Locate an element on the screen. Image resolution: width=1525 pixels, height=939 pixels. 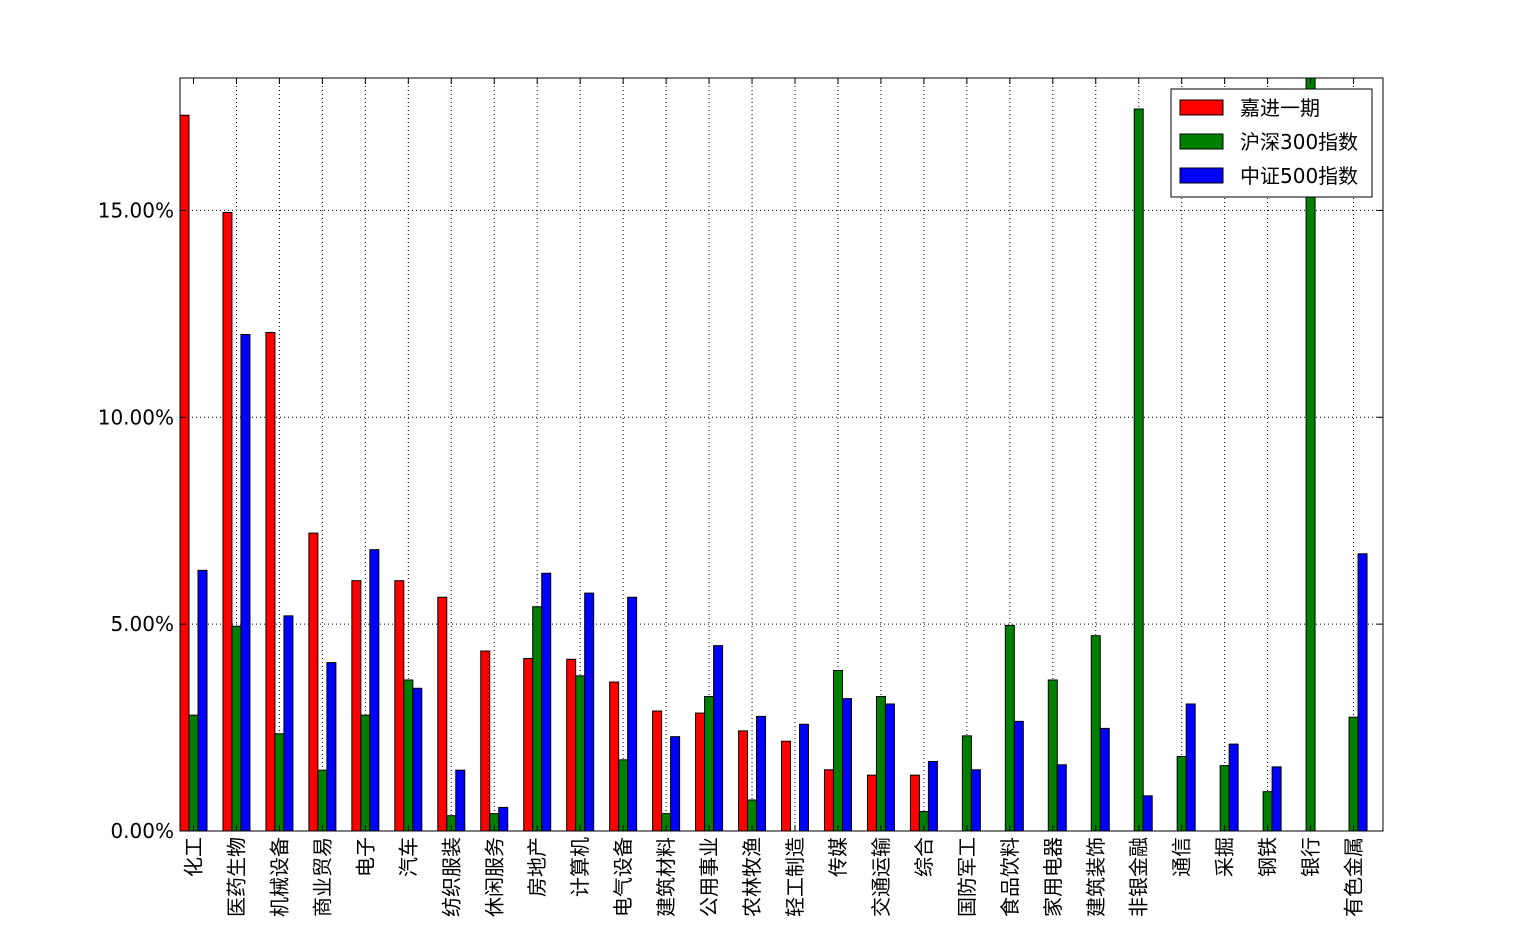
x-tick-label: 房地产 is located at coordinates (537, 867).